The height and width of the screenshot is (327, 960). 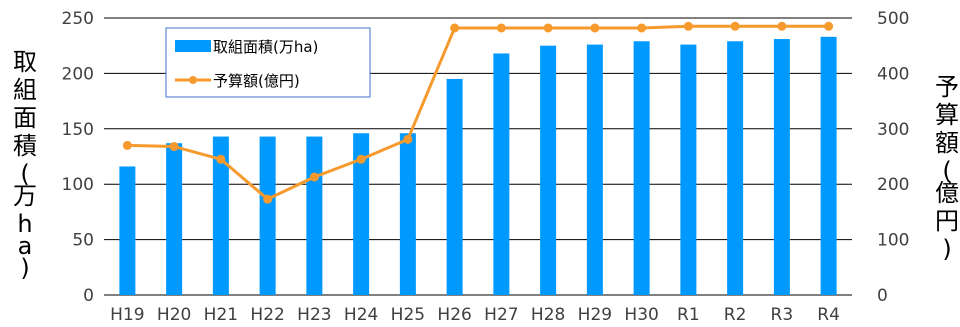 What do you see at coordinates (501, 28) in the screenshot?
I see `budget-point-H27` at bounding box center [501, 28].